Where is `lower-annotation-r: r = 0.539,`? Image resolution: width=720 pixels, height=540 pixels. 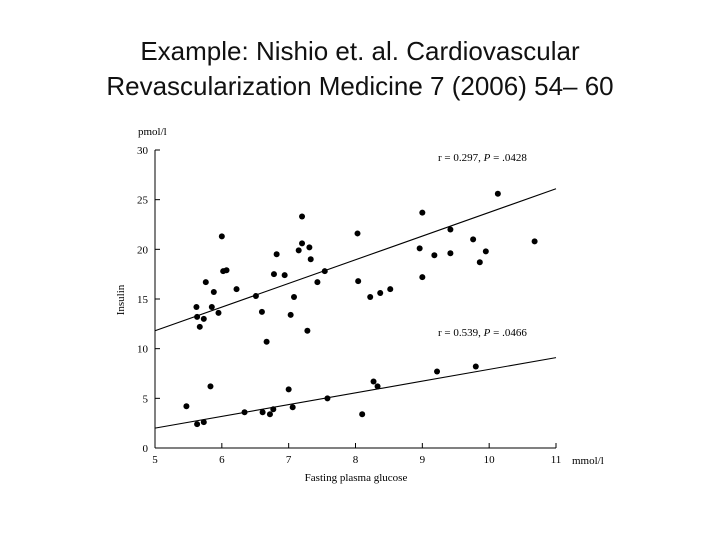 lower-annotation-r: r = 0.539, is located at coordinates (461, 333).